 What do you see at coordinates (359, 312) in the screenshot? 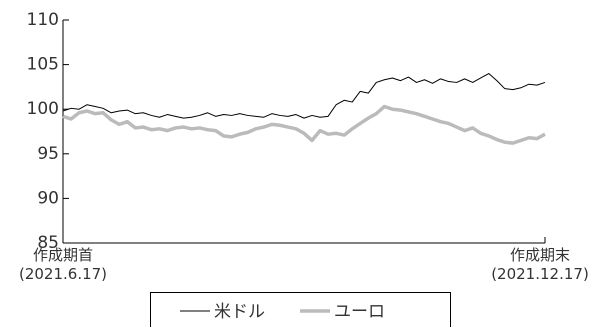
I see `legend-label: ユーロ` at bounding box center [359, 312].